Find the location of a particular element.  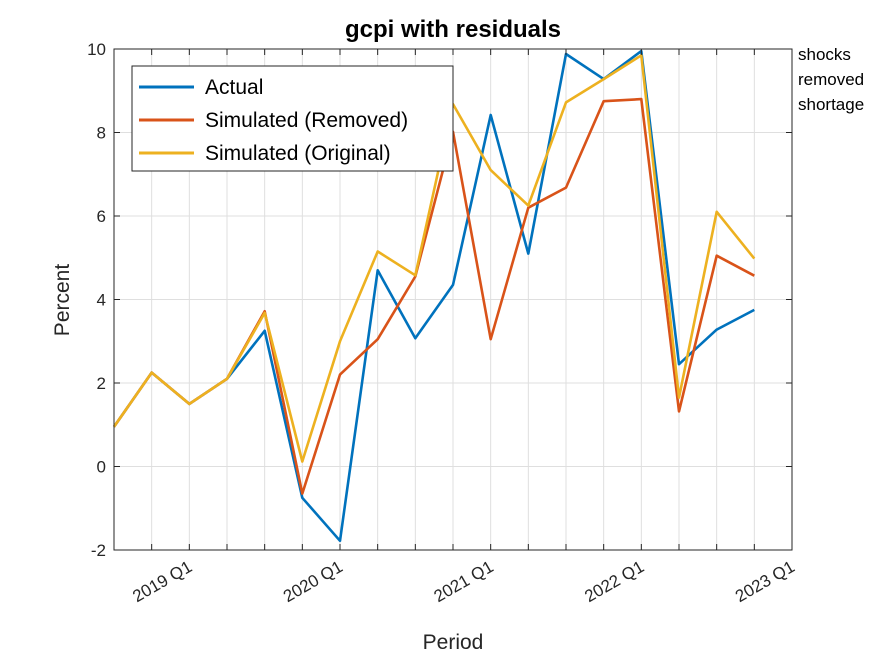

x-tick-label: 2022 Q1 is located at coordinates (614, 581).